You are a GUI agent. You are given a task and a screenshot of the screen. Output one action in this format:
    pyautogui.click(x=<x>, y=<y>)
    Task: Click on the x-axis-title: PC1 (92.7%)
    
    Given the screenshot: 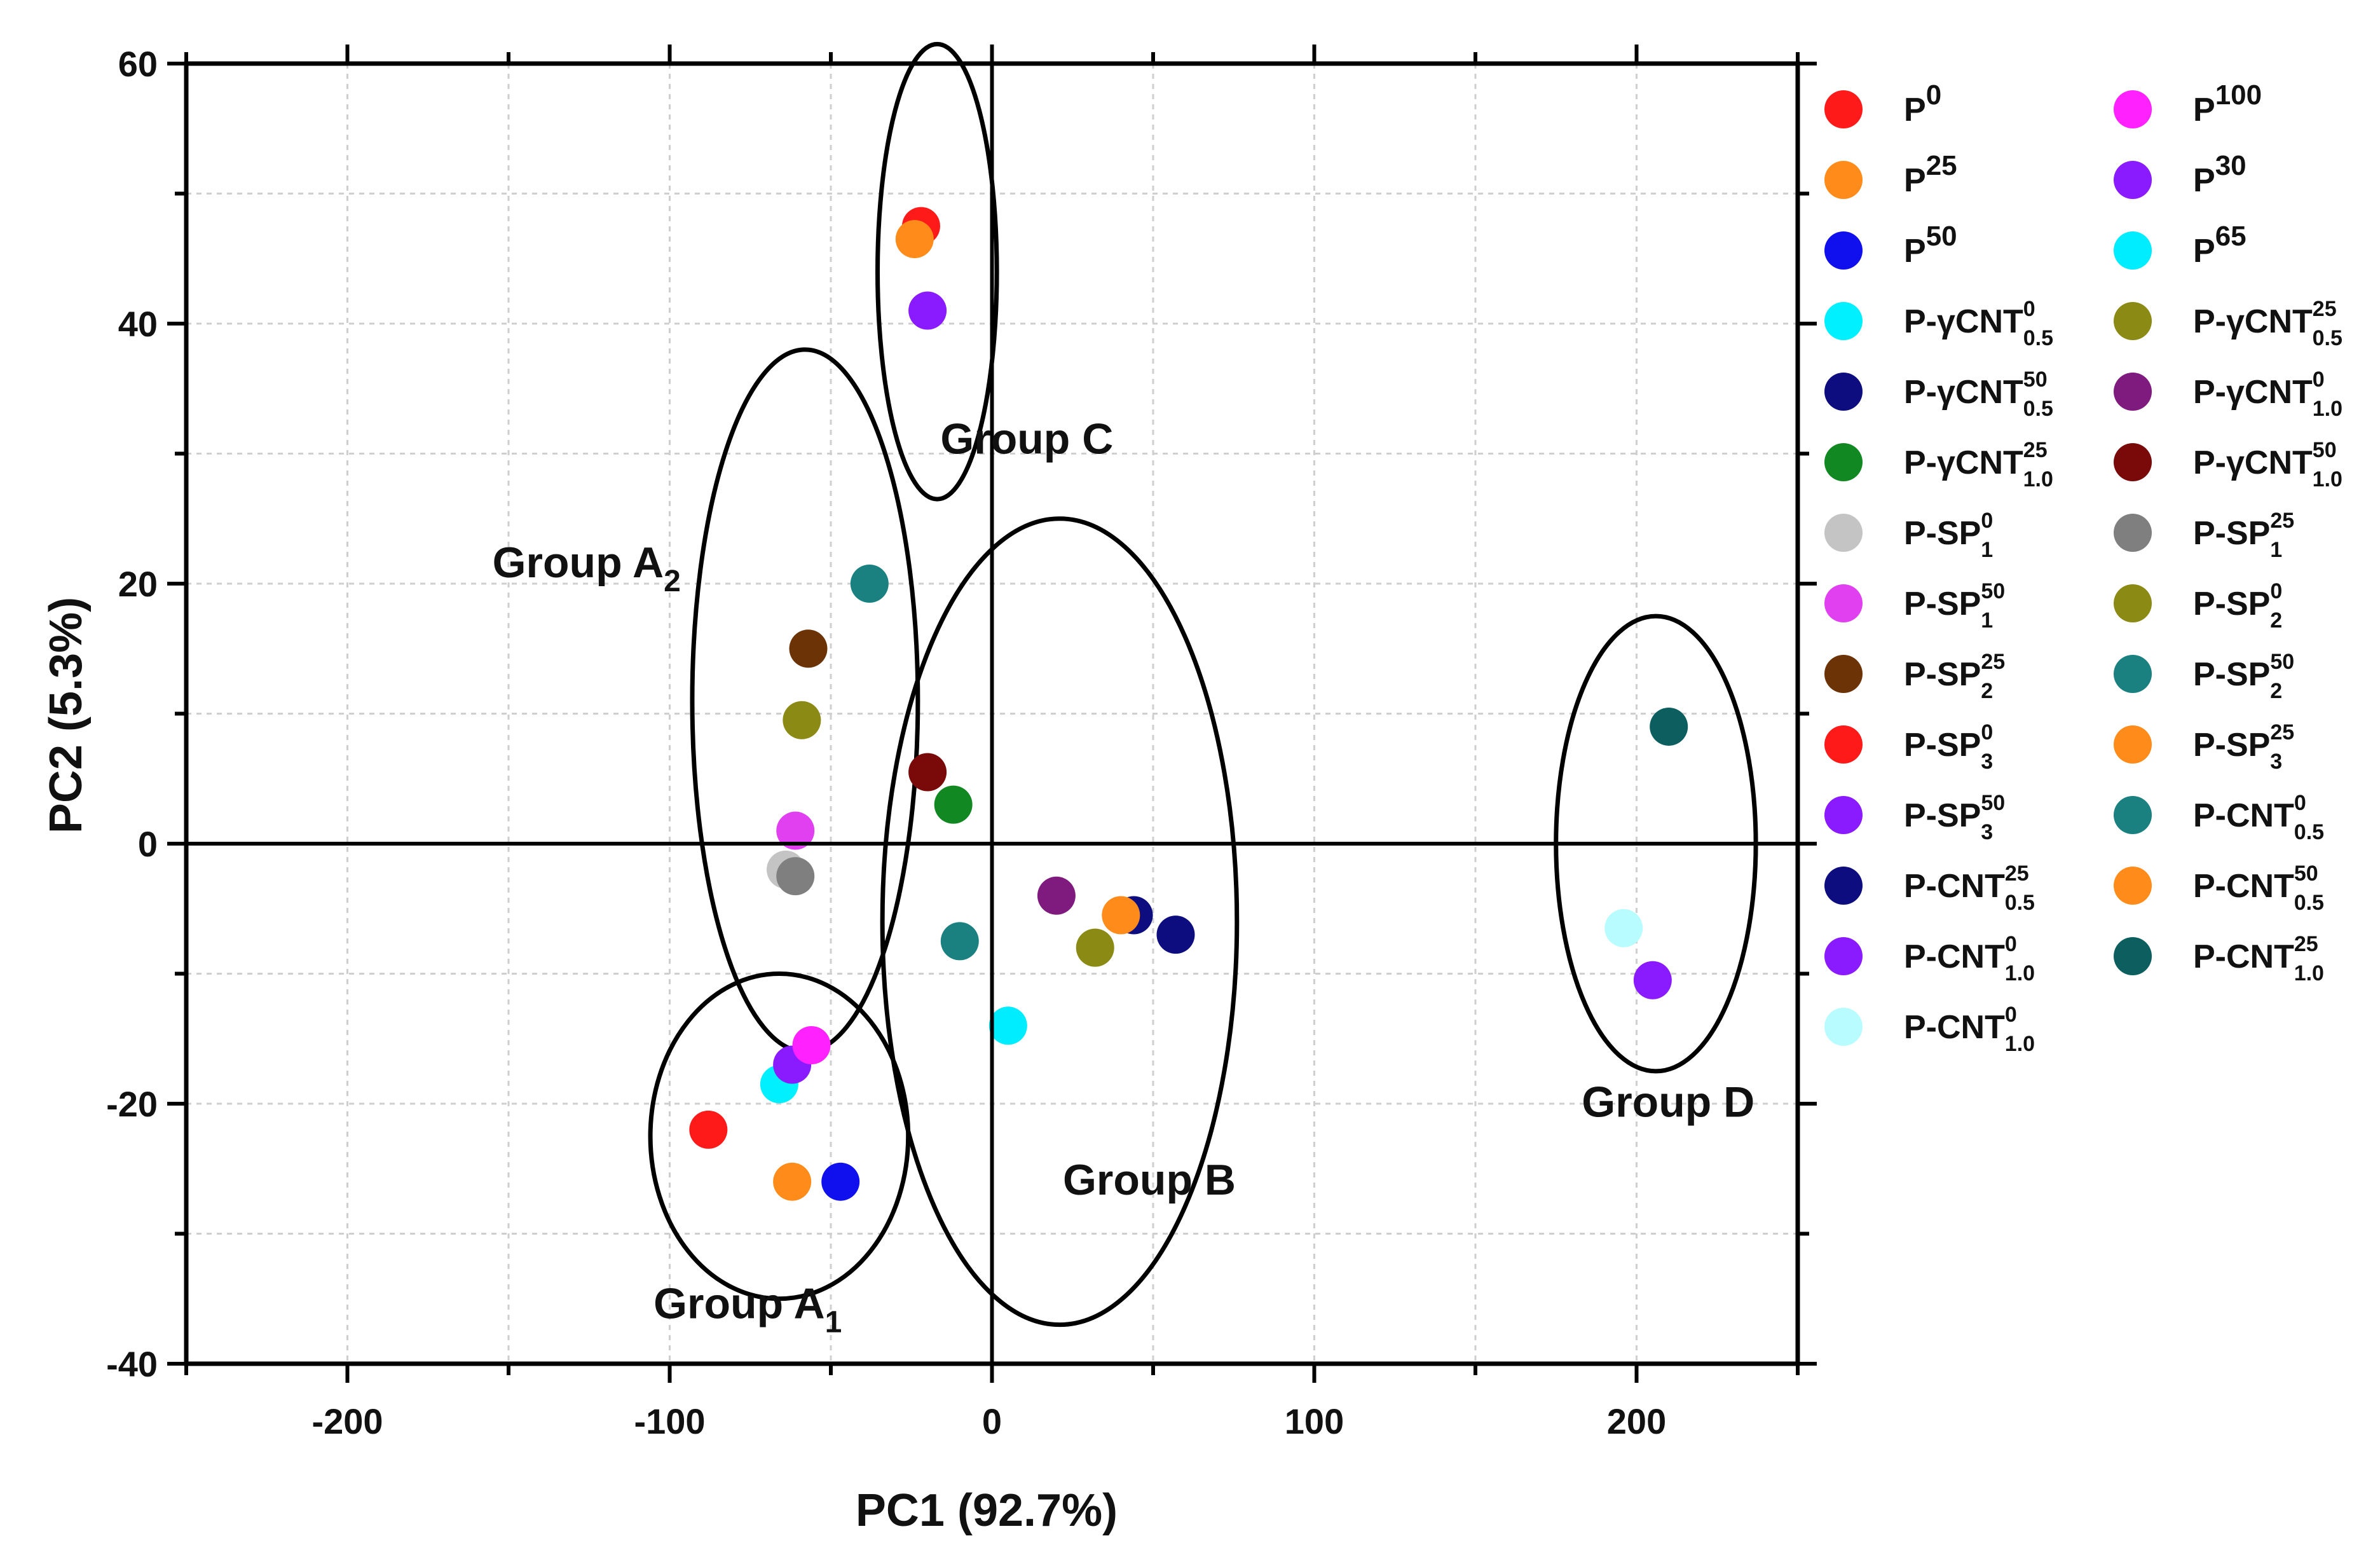 What is the action you would take?
    pyautogui.click(x=987, y=1510)
    